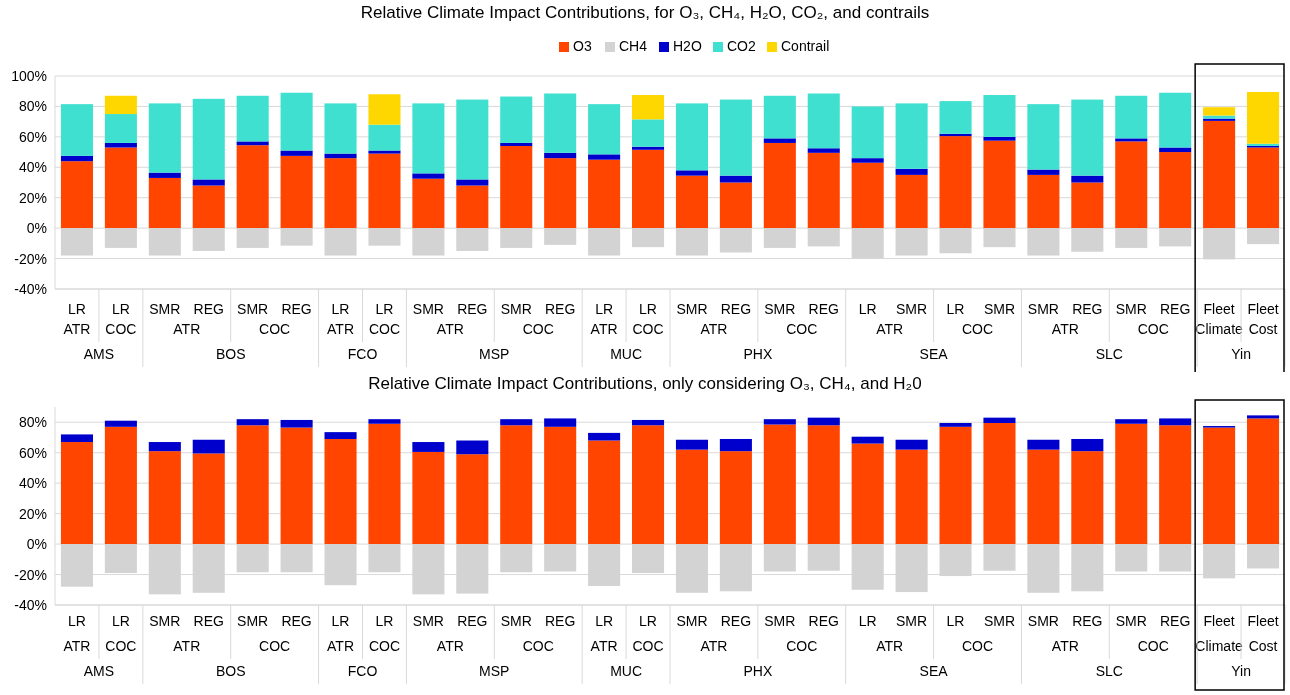 The image size is (1290, 695). I want to click on legend-label: CH4, so click(633, 45).